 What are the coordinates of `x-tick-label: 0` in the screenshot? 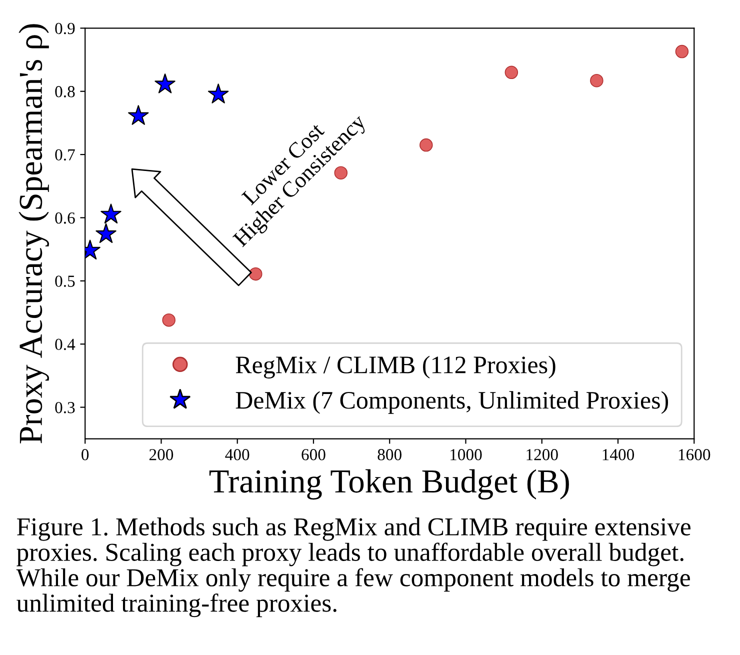 It's located at (85, 454).